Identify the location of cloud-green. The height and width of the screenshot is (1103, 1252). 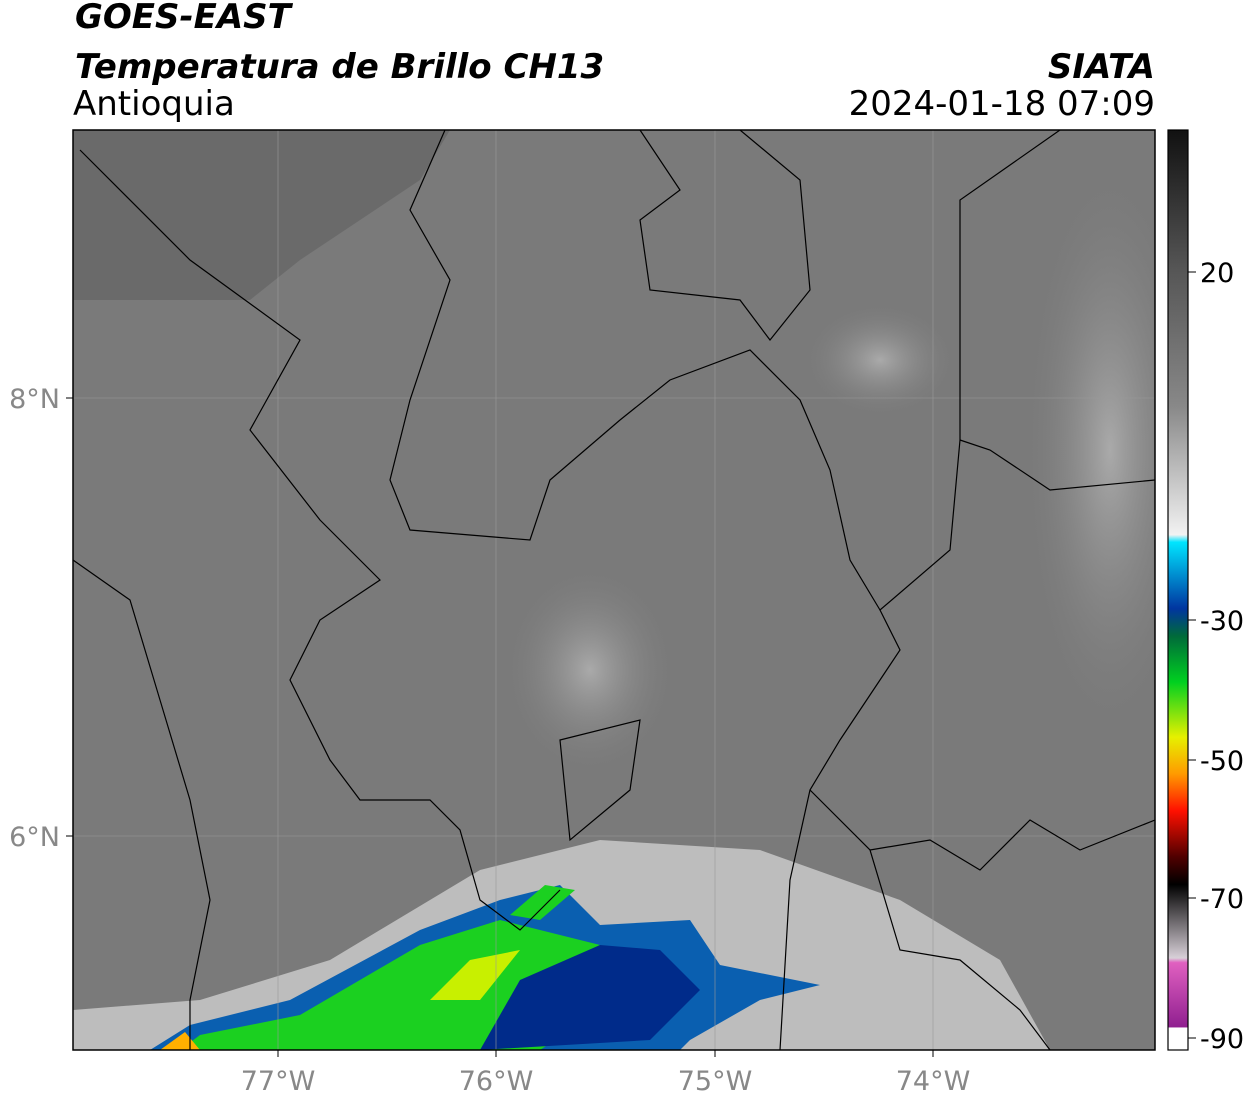
(542, 902).